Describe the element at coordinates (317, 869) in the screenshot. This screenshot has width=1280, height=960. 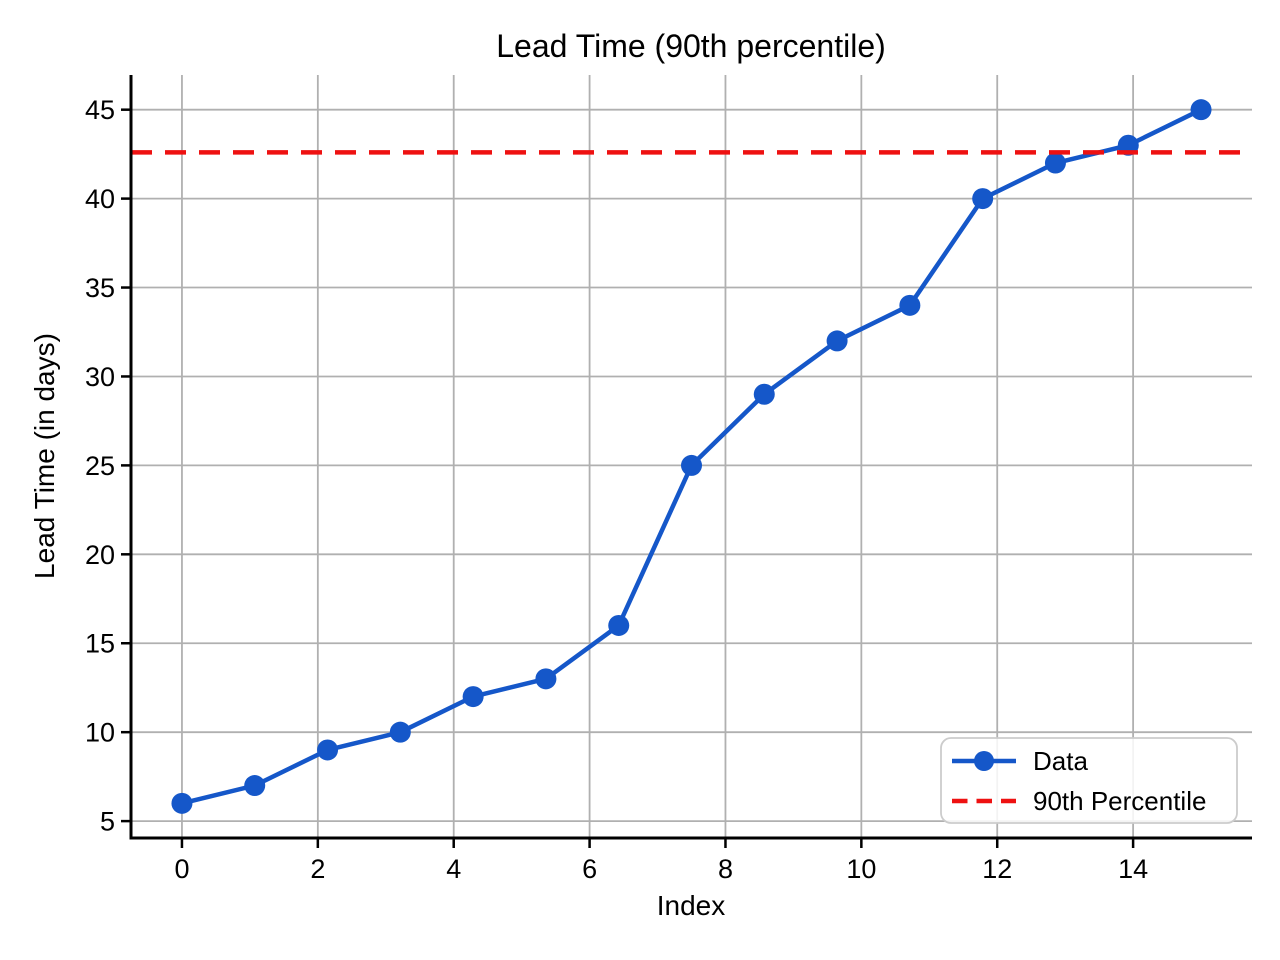
I see `x-tick-label: 2` at that location.